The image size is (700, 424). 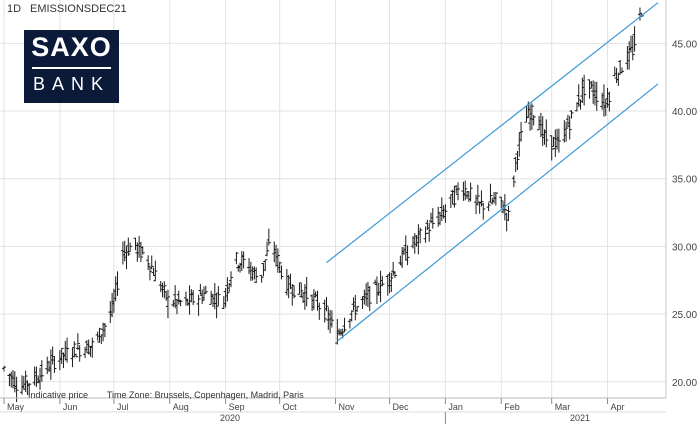 I want to click on y-tick-label: 40.00, so click(x=684, y=112).